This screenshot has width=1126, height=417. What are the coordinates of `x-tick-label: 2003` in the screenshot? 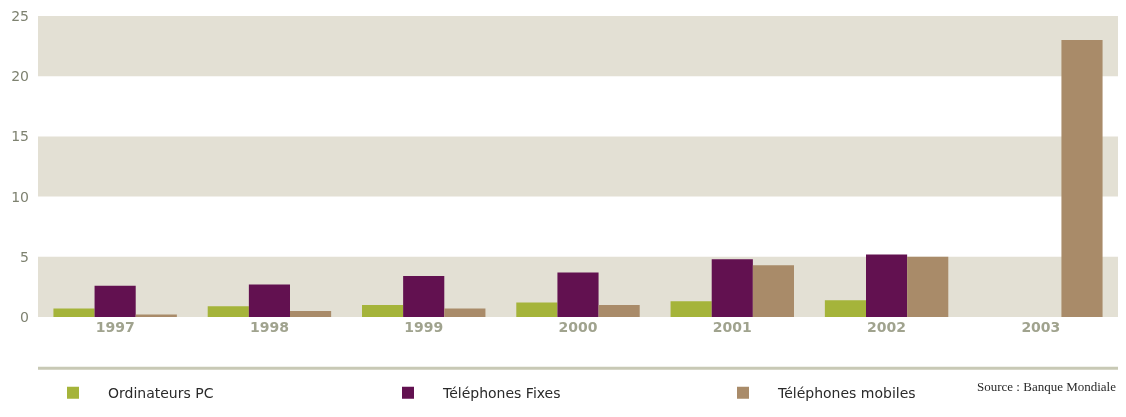 It's located at (1041, 327).